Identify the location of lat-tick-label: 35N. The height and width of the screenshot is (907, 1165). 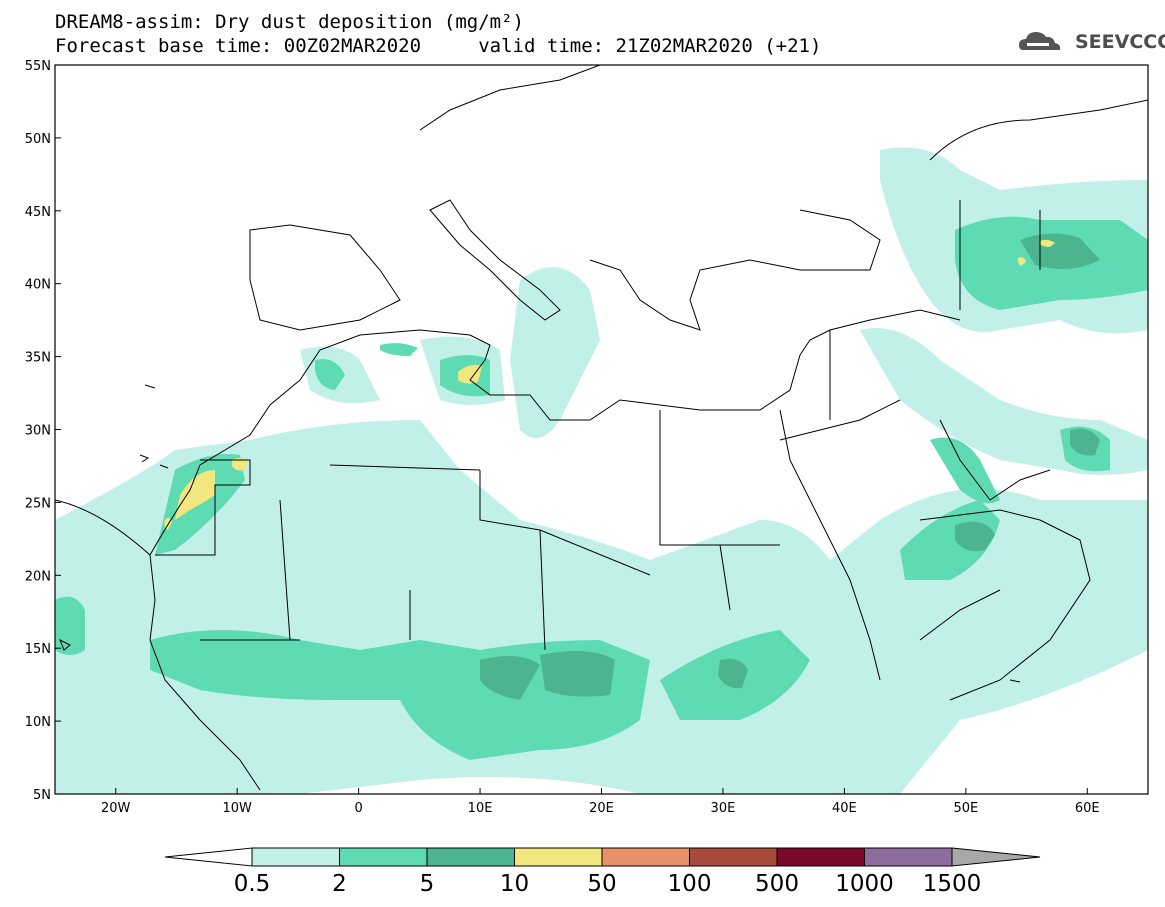
(38, 358).